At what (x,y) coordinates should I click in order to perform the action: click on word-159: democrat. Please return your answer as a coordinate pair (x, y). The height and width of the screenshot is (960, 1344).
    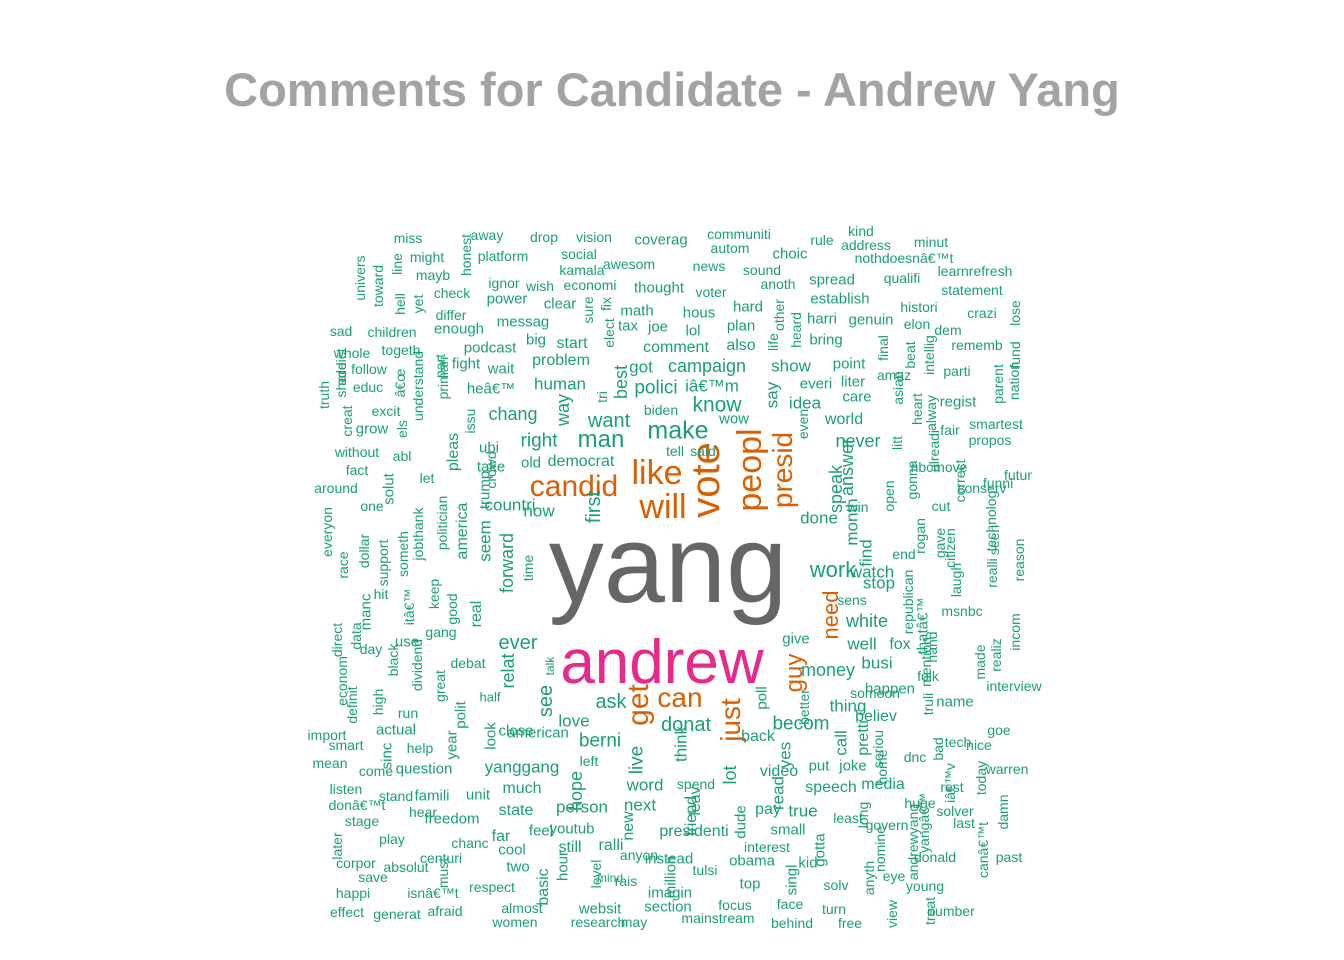
    Looking at the image, I should click on (581, 461).